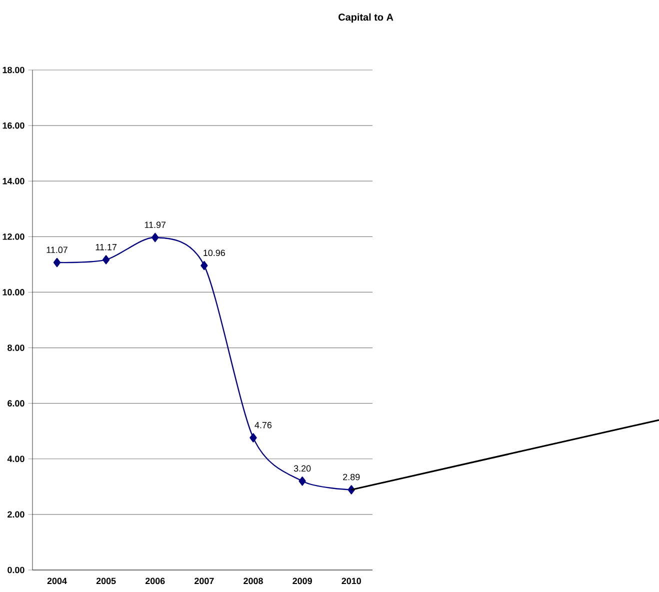  Describe the element at coordinates (204, 581) in the screenshot. I see `x-tick-label: 2007` at that location.